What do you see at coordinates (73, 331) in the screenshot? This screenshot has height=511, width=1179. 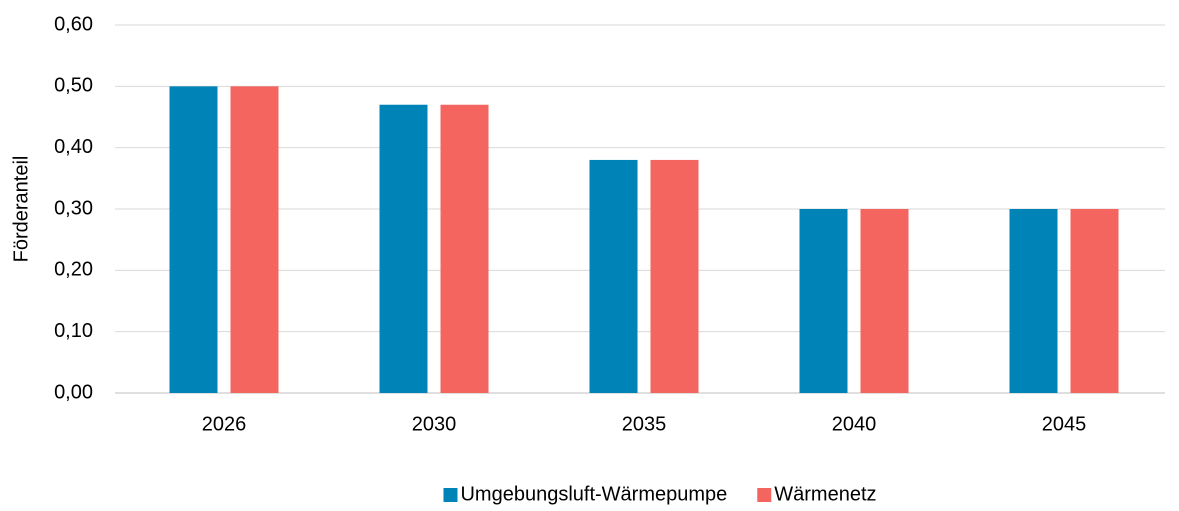 I see `y-tick-label: 0,10` at bounding box center [73, 331].